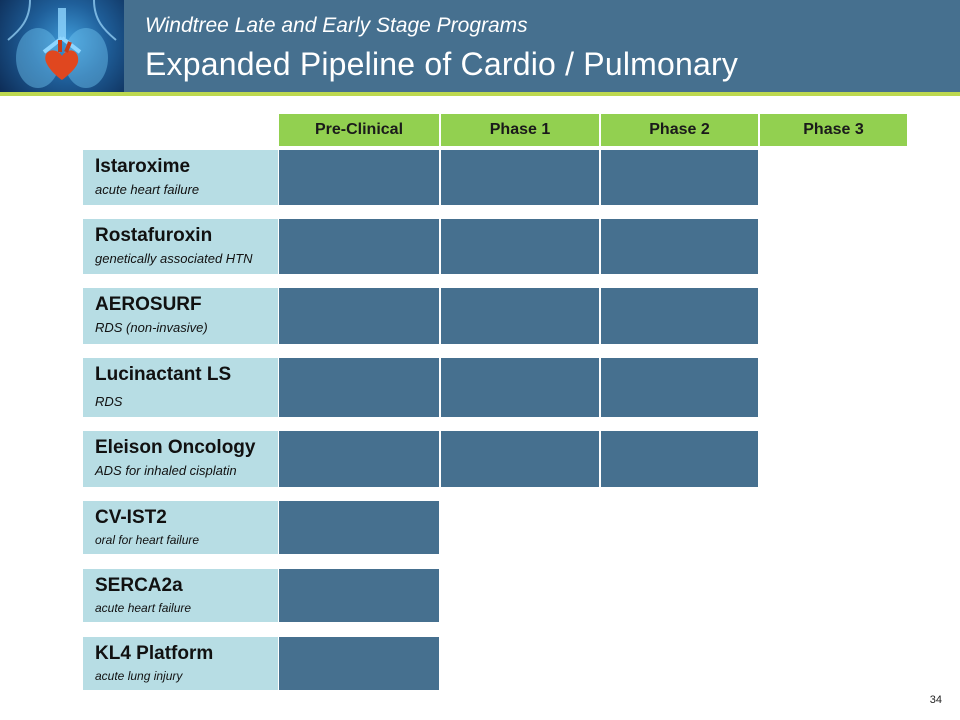  What do you see at coordinates (139, 676) in the screenshot?
I see `program-indication: acute lung injury` at bounding box center [139, 676].